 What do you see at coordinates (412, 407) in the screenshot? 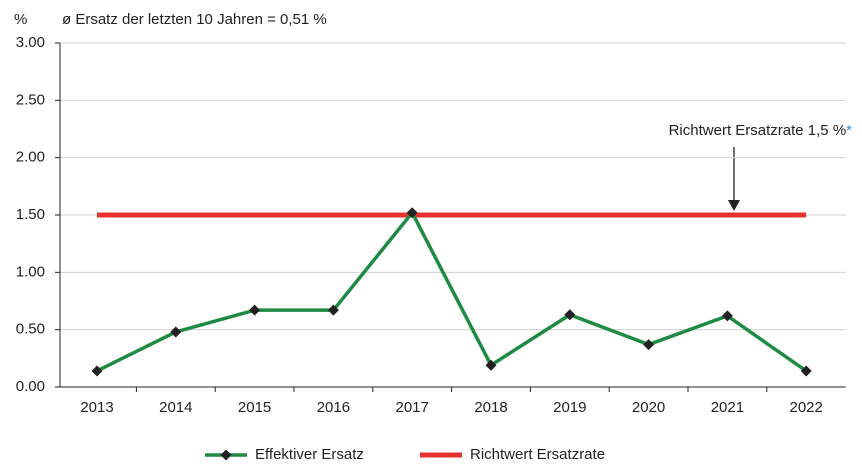
I see `x-tick-label: 2017` at bounding box center [412, 407].